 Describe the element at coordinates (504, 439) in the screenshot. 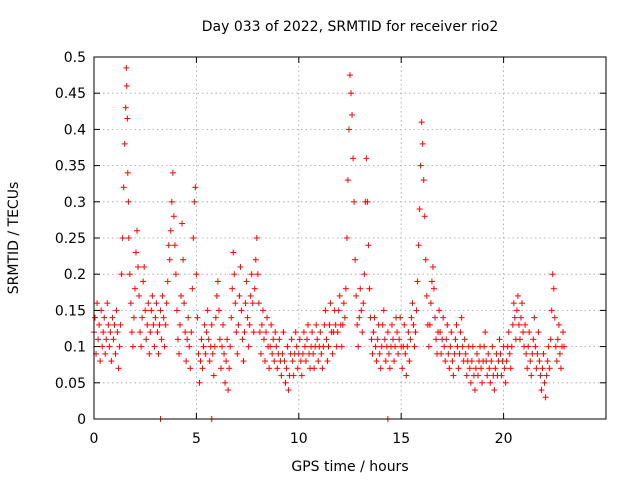

I see `x-tick-label: 20` at that location.